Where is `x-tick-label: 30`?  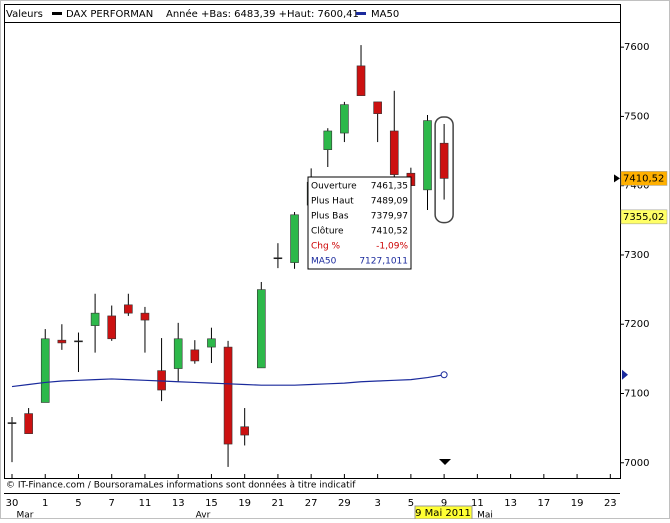 x-tick-label: 30 is located at coordinates (12, 503).